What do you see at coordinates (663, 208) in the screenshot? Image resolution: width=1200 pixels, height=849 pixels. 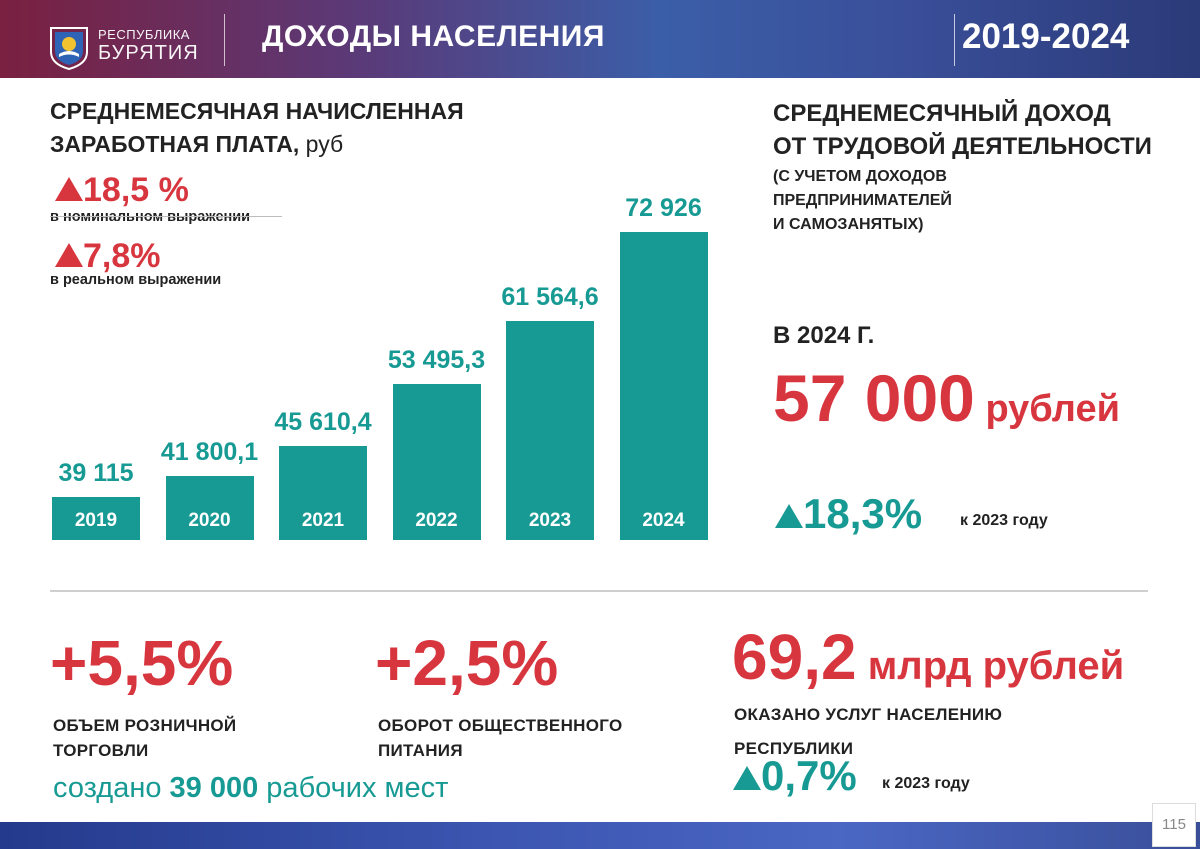 I see `chart-value-label: 72 926` at bounding box center [663, 208].